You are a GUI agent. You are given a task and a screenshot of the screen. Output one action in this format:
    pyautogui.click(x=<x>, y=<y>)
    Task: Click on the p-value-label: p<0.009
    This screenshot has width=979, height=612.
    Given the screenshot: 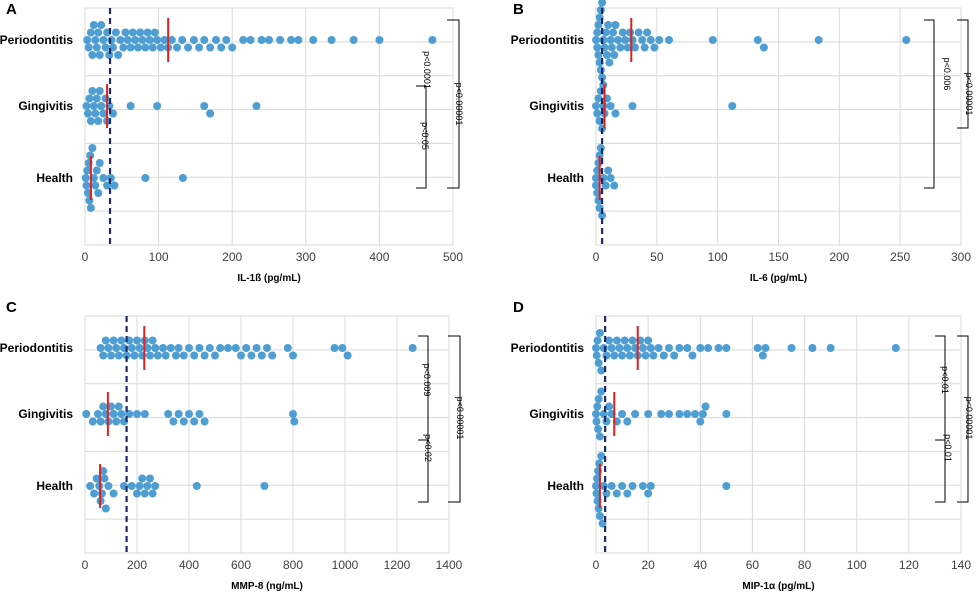 What is the action you would take?
    pyautogui.click(x=427, y=380)
    